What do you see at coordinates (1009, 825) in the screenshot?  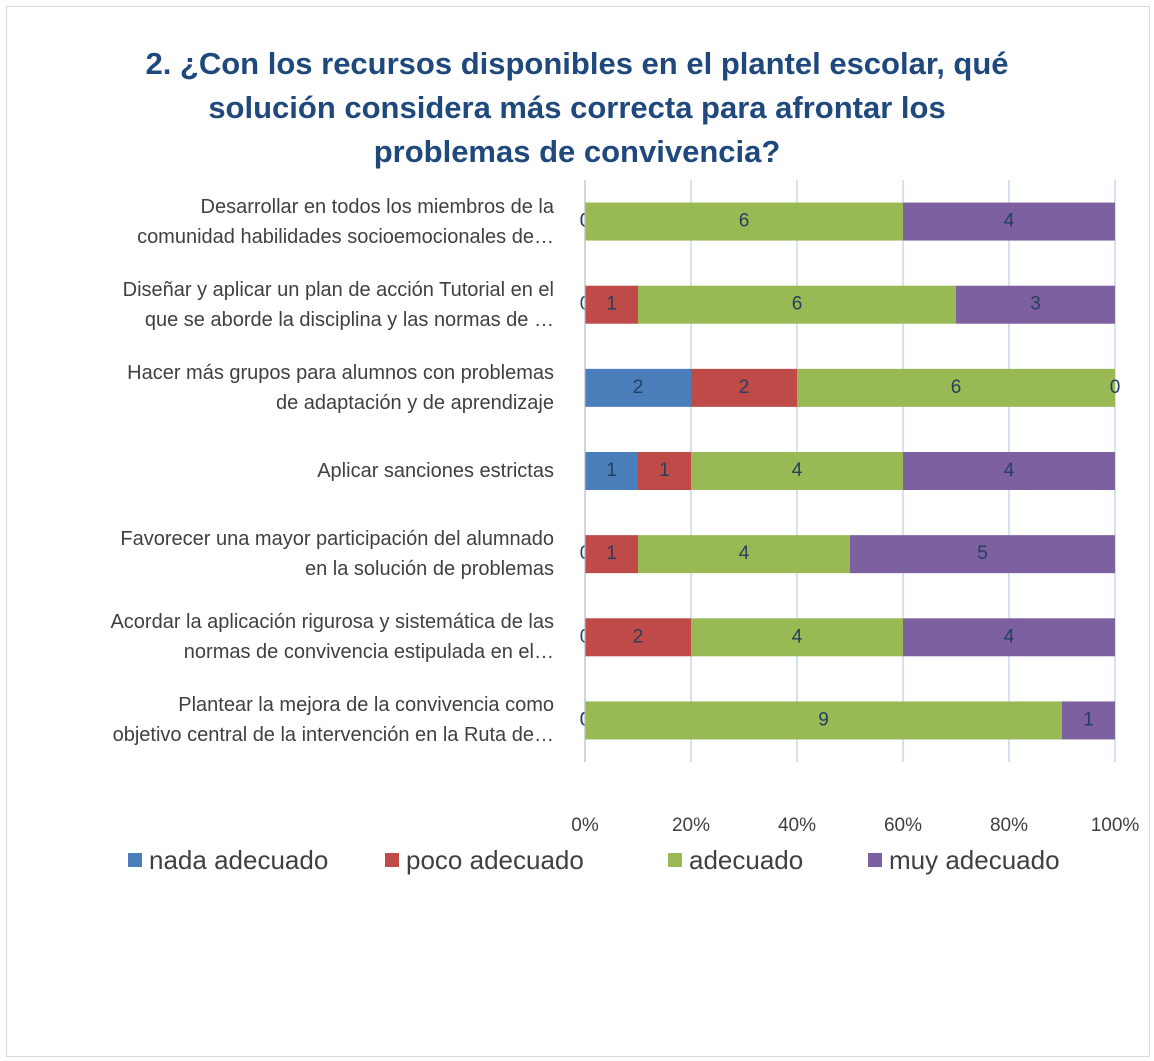 I see `x-tick-label: 80%` at bounding box center [1009, 825].